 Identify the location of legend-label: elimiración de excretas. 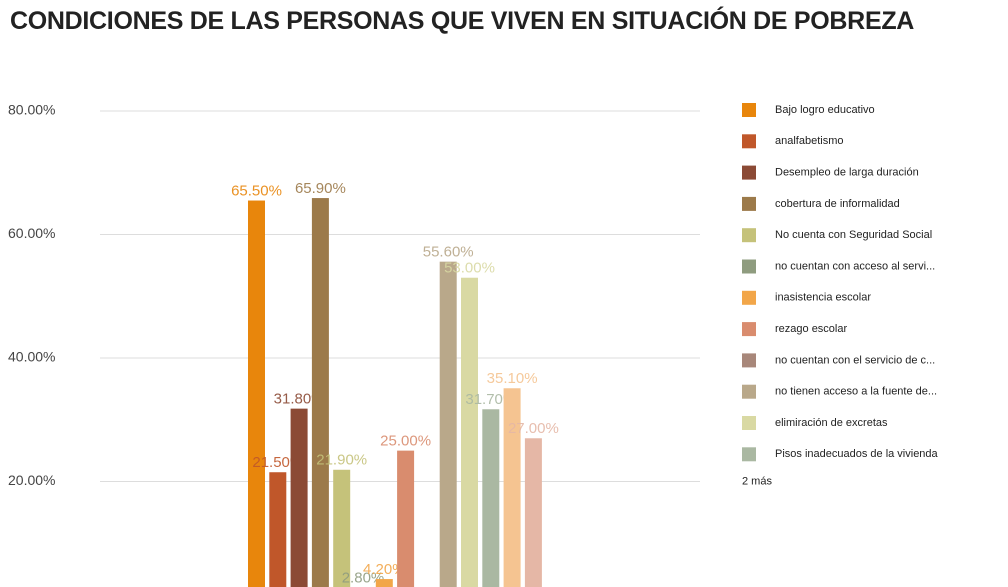
(831, 423).